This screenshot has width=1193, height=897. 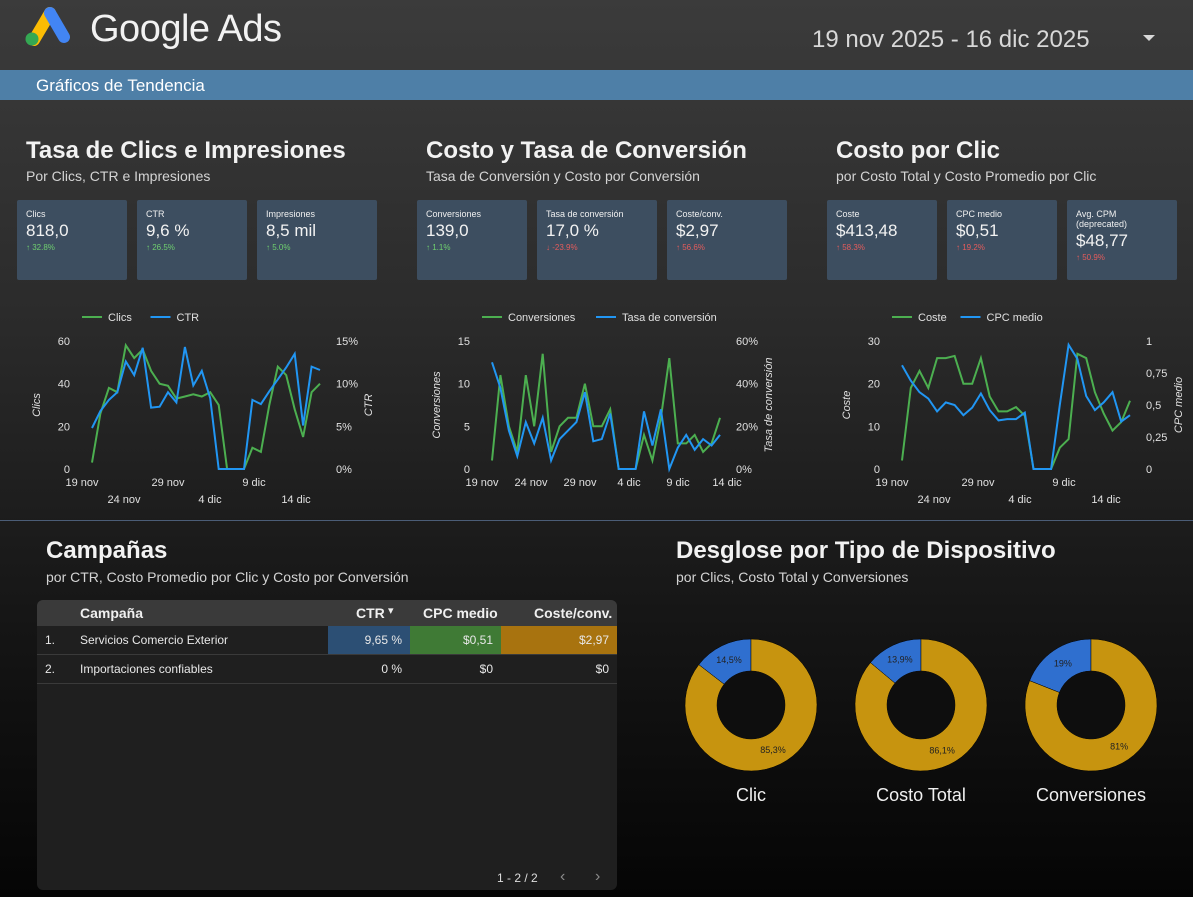 I want to click on kpi-card-tasa-conversion: Tasa de conversión 17,0 % ↓ -23.9%, so click(x=597, y=240).